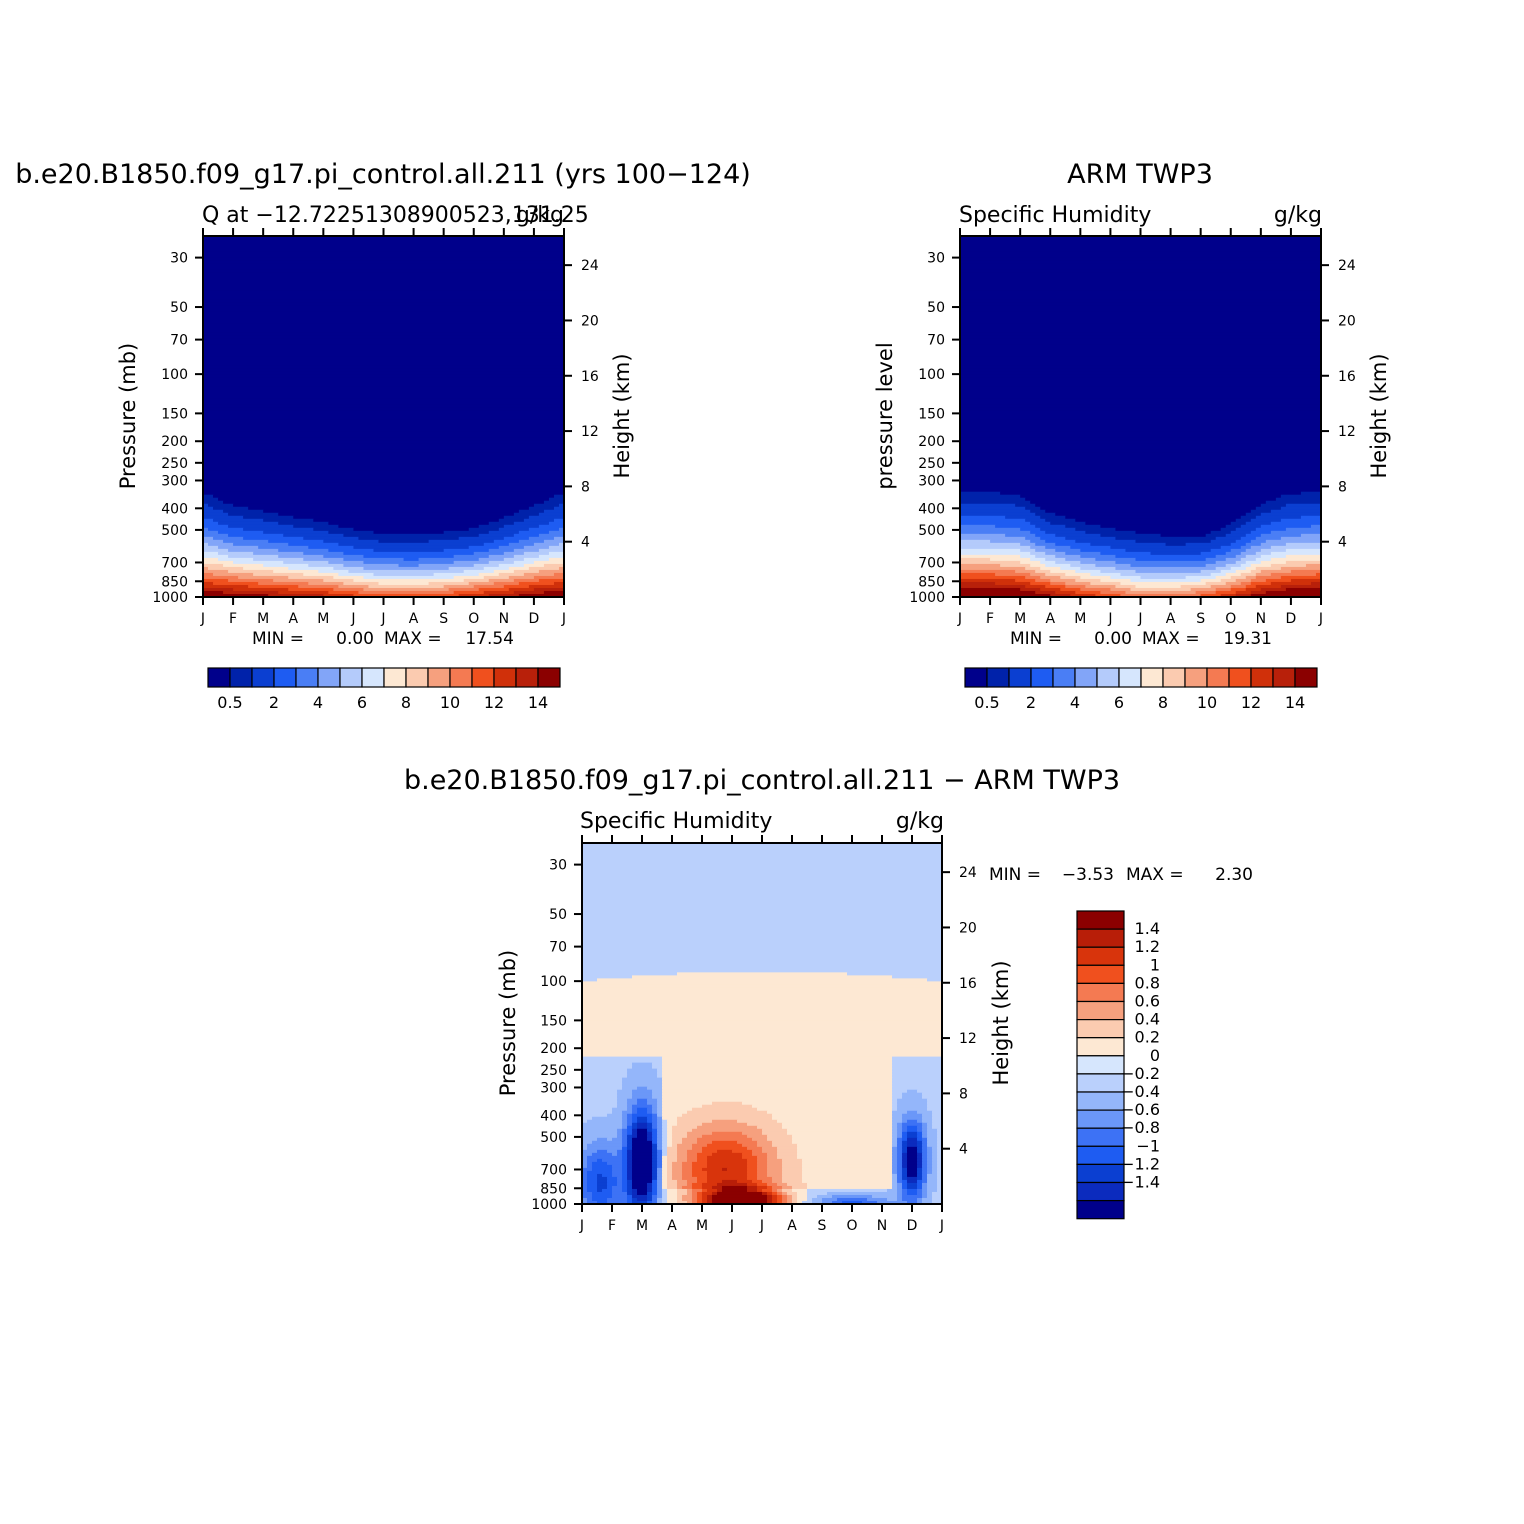 The image size is (1524, 1524). What do you see at coordinates (1347, 377) in the screenshot?
I see `y2-tick-label: 16` at bounding box center [1347, 377].